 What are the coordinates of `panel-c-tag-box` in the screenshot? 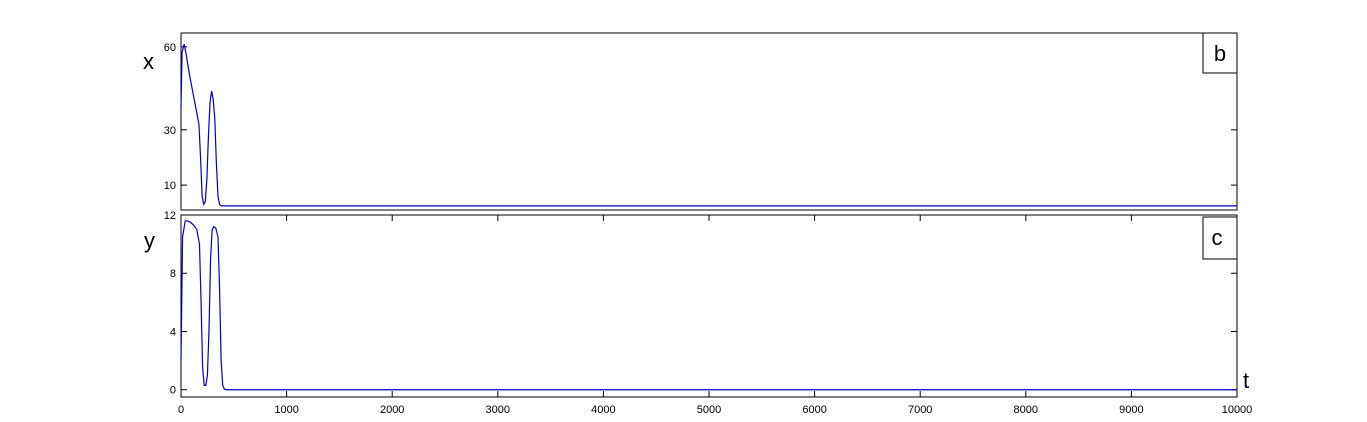 It's located at (1220, 238).